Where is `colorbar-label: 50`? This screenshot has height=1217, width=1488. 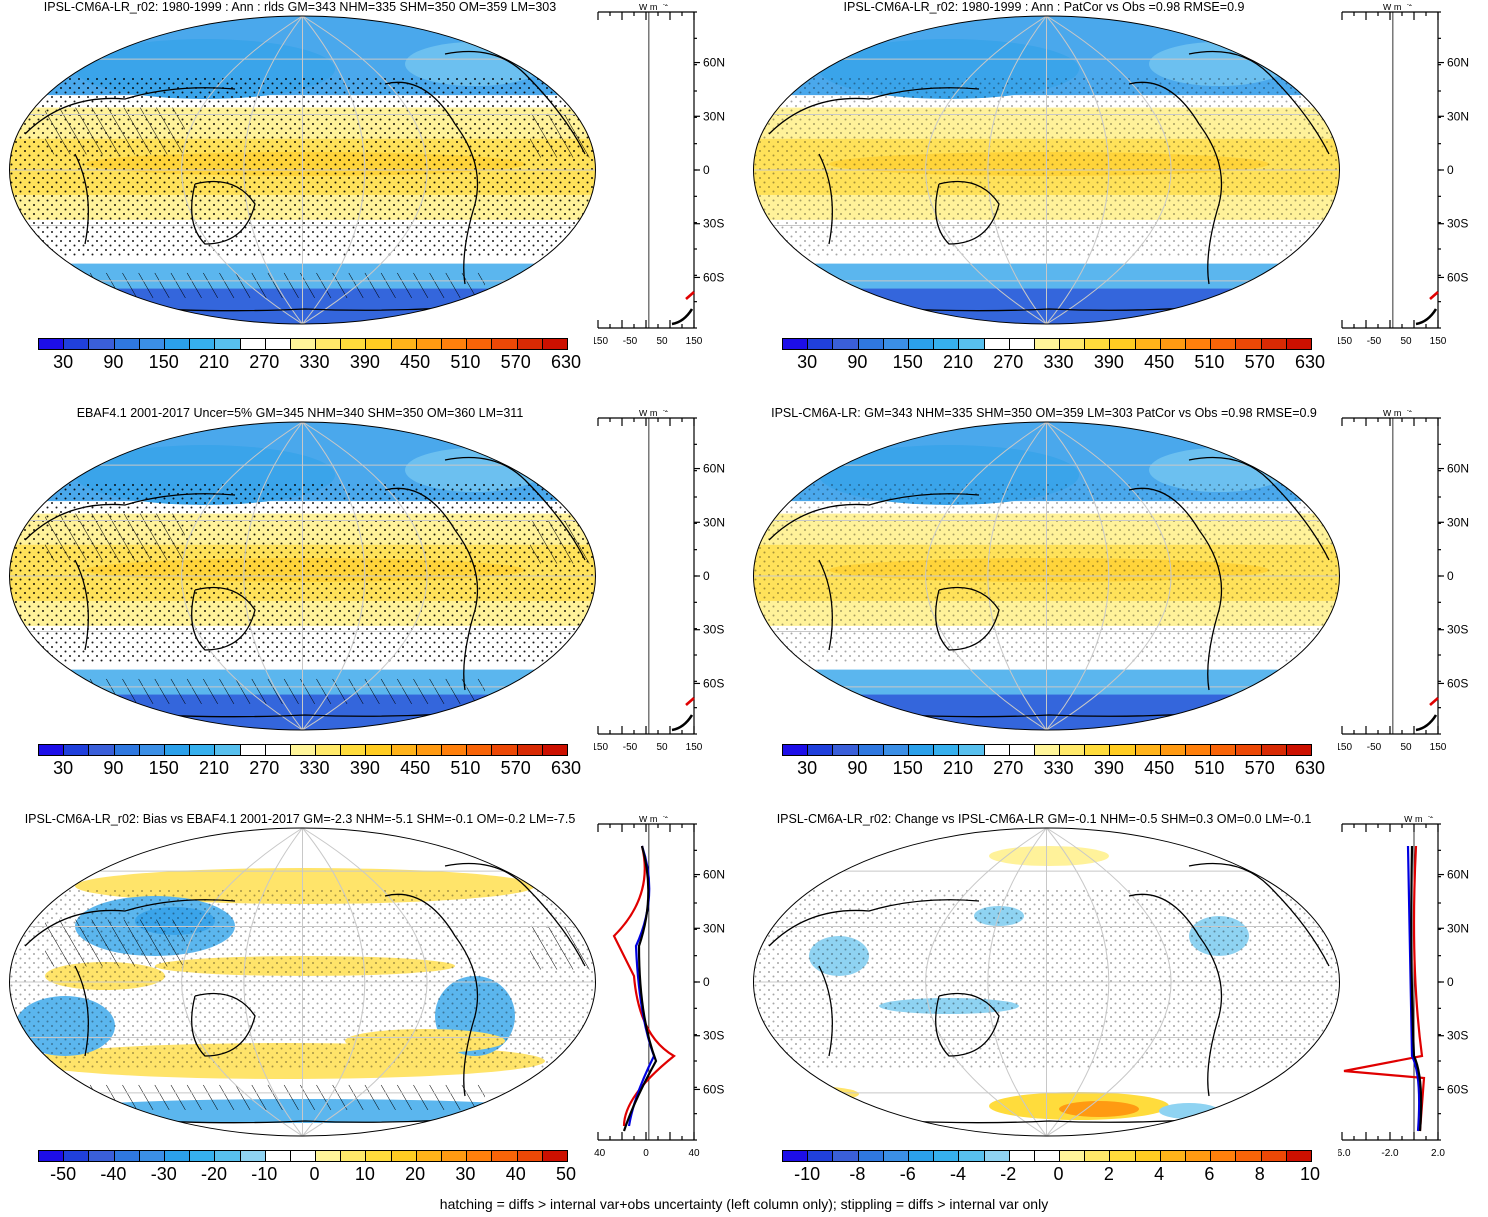 colorbar-label: 50 is located at coordinates (566, 1174).